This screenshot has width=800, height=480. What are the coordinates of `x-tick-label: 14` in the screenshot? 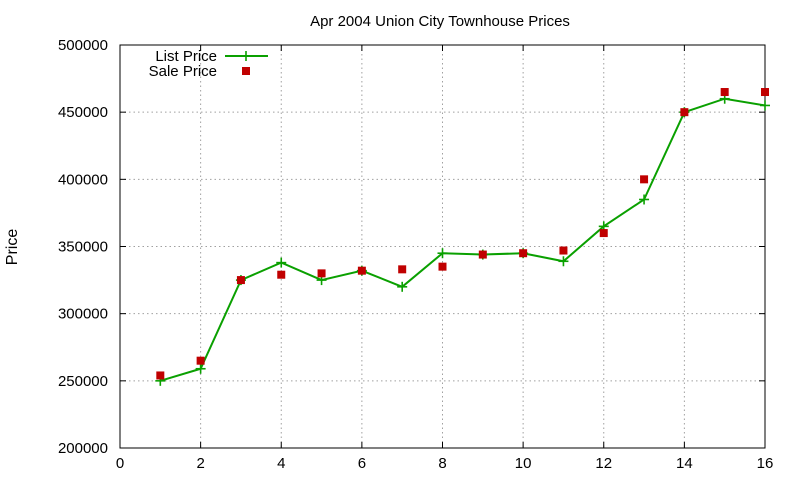 It's located at (684, 463).